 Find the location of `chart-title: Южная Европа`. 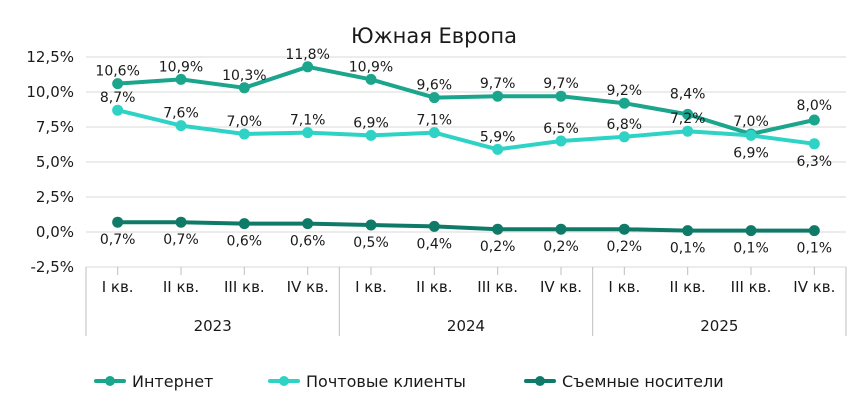

chart-title: Южная Европа is located at coordinates (434, 36).